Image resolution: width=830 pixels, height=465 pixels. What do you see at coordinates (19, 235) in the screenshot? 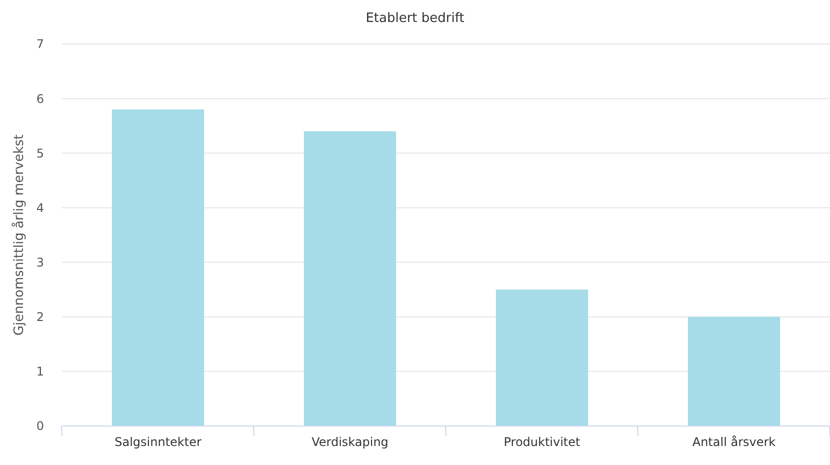
I see `y-axis-title: Gjennomsnittlig årlig mervekst` at bounding box center [19, 235].